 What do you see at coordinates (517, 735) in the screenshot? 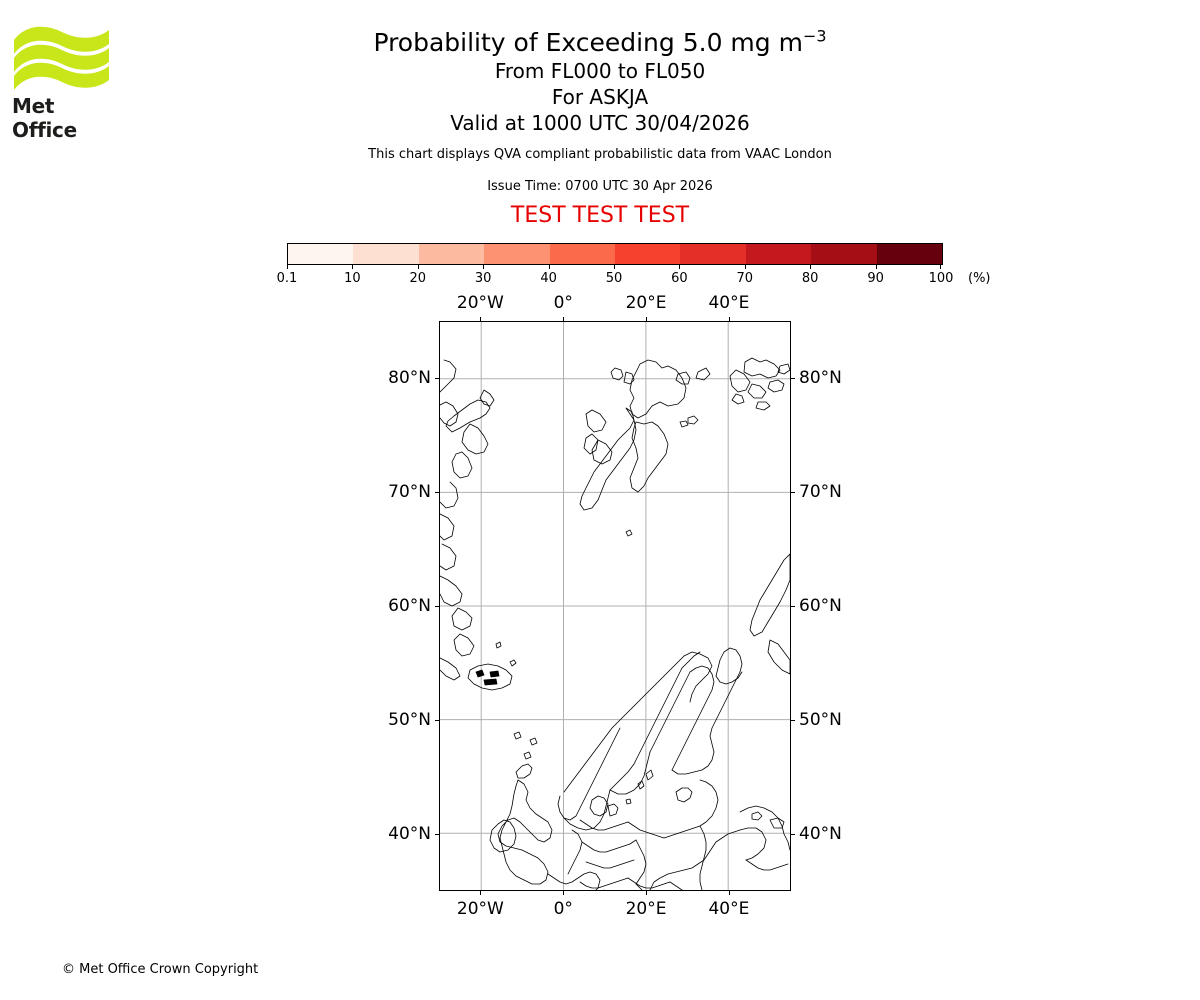
I see `coastline-faroes` at bounding box center [517, 735].